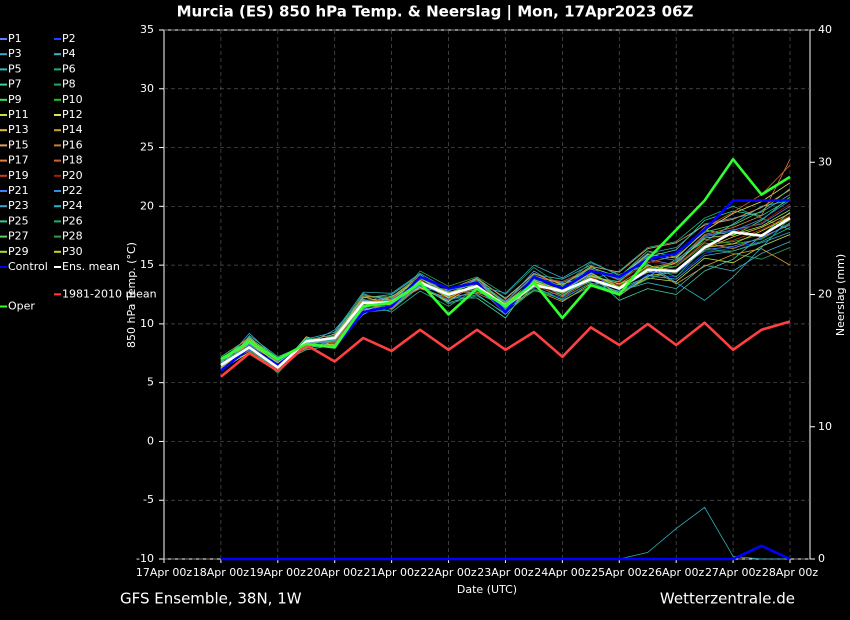  Describe the element at coordinates (825, 29) in the screenshot. I see `y2-tick-label: 40` at that location.